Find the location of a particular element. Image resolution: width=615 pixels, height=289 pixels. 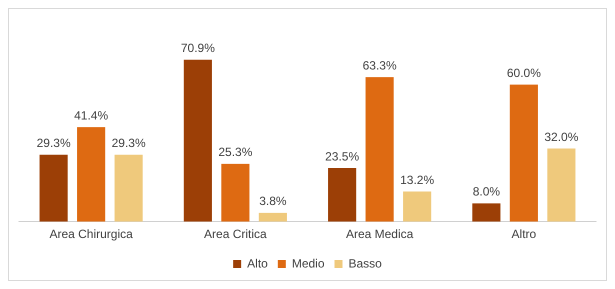

data-label: 63.3% is located at coordinates (379, 65).